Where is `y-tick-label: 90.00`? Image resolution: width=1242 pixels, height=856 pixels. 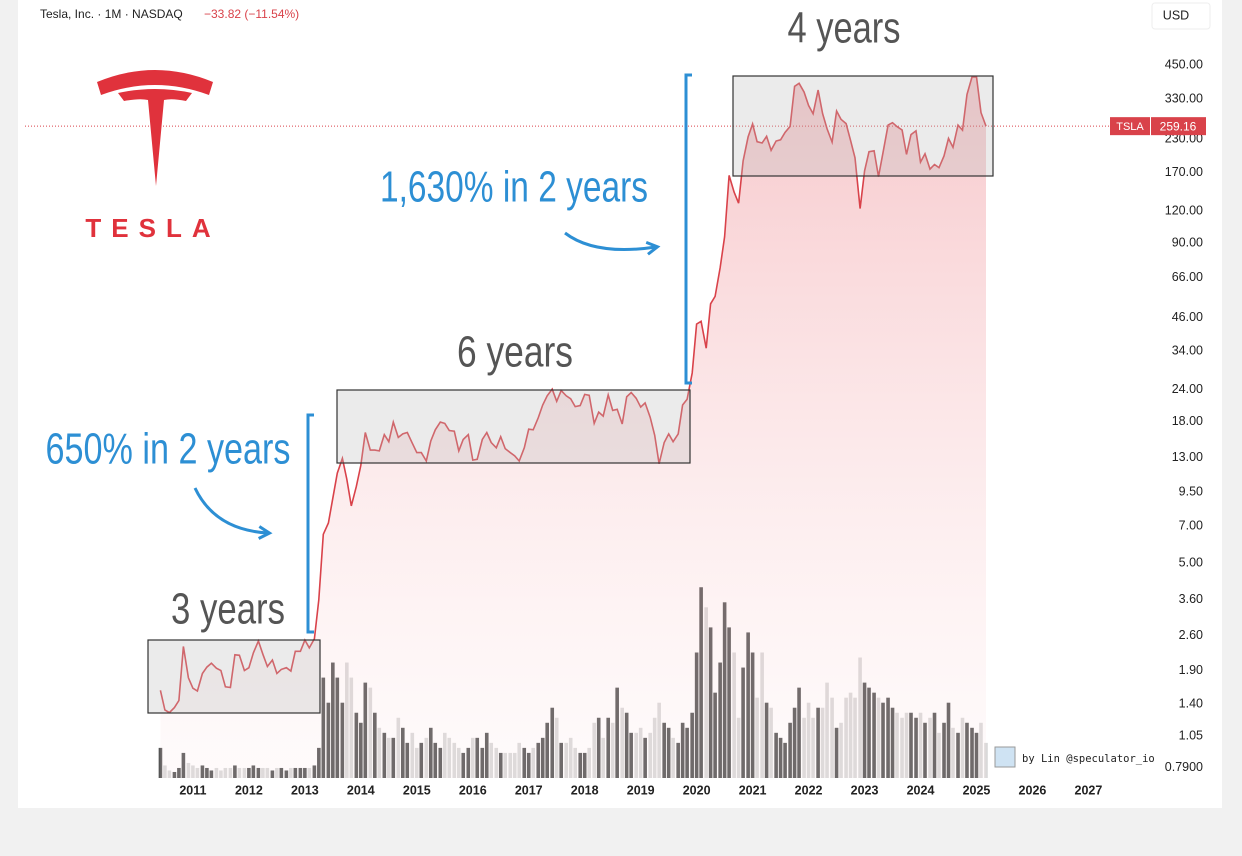 y-tick-label: 90.00 is located at coordinates (1187, 243).